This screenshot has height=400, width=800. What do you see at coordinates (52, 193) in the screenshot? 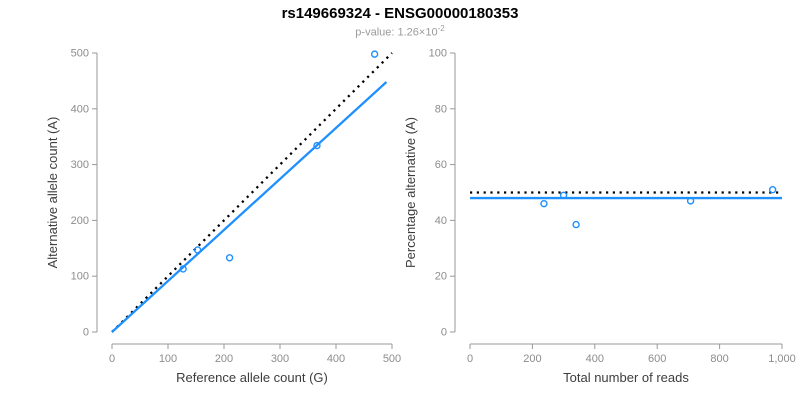
I see `y-axis-title: Alternative allele count (A)` at bounding box center [52, 193].